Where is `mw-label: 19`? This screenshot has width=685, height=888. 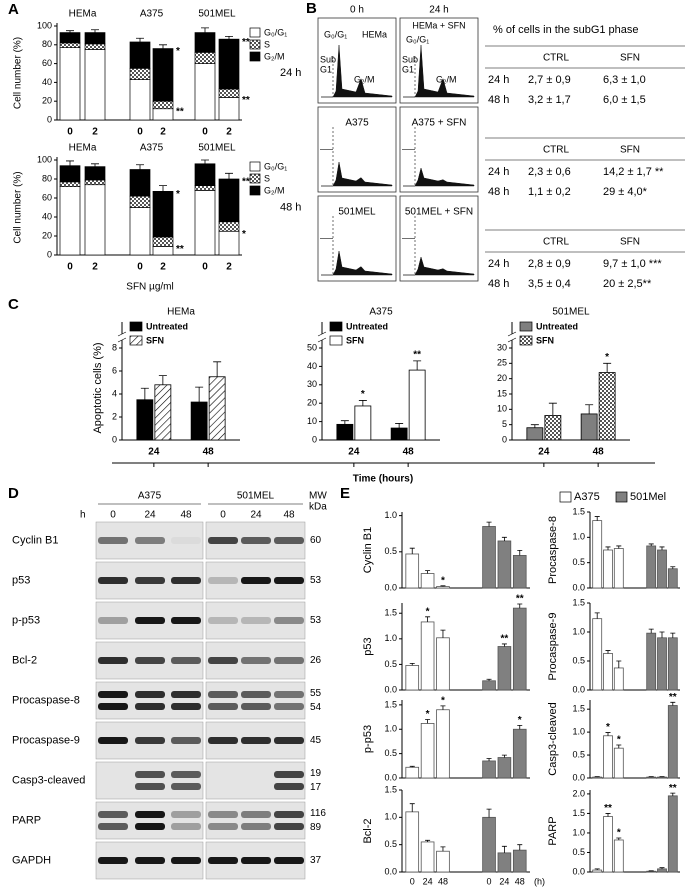 mw-label: 19 is located at coordinates (316, 773).